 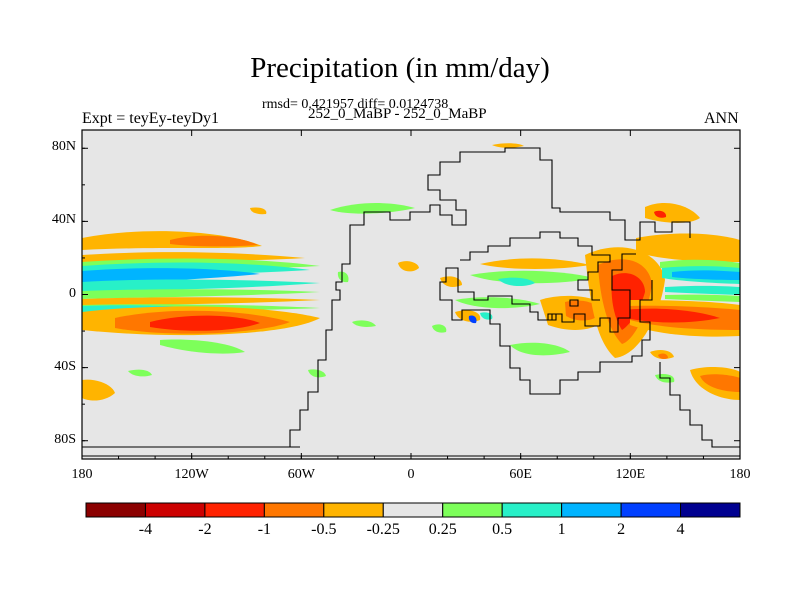 What do you see at coordinates (72, 293) in the screenshot?
I see `y-tick-label: 0` at bounding box center [72, 293].